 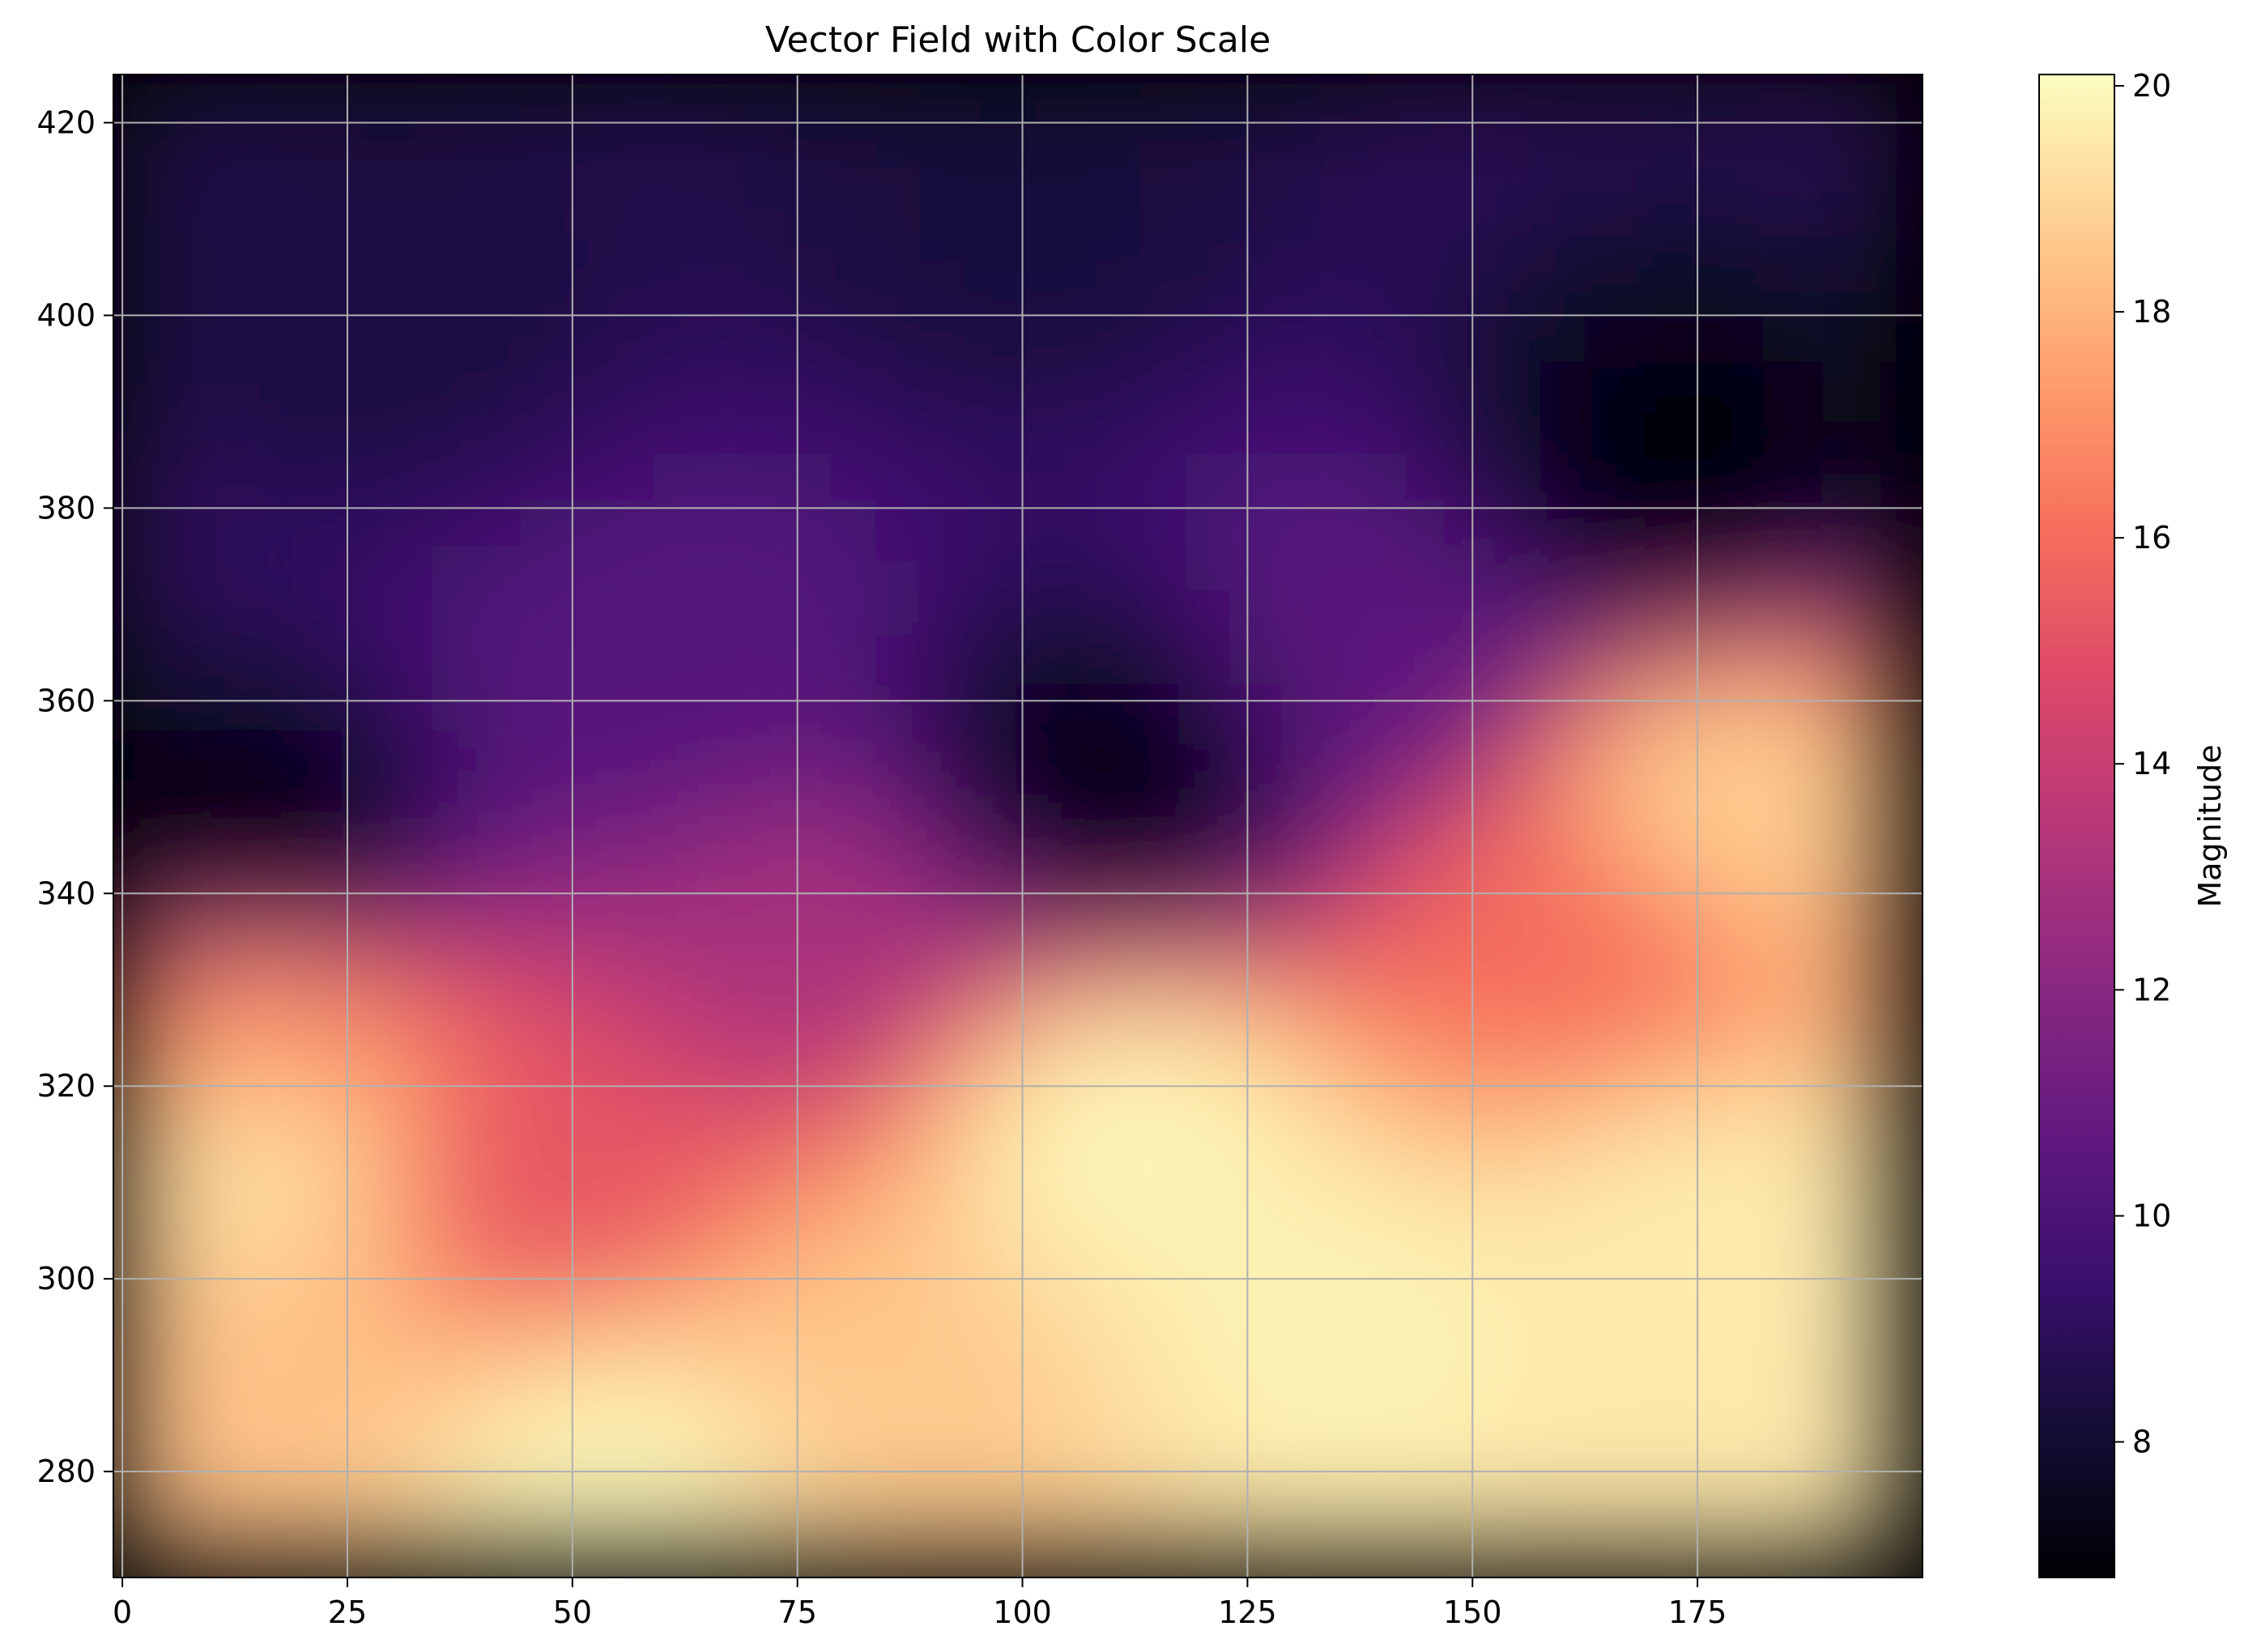 What do you see at coordinates (66, 1086) in the screenshot?
I see `y-tick-label: 320` at bounding box center [66, 1086].